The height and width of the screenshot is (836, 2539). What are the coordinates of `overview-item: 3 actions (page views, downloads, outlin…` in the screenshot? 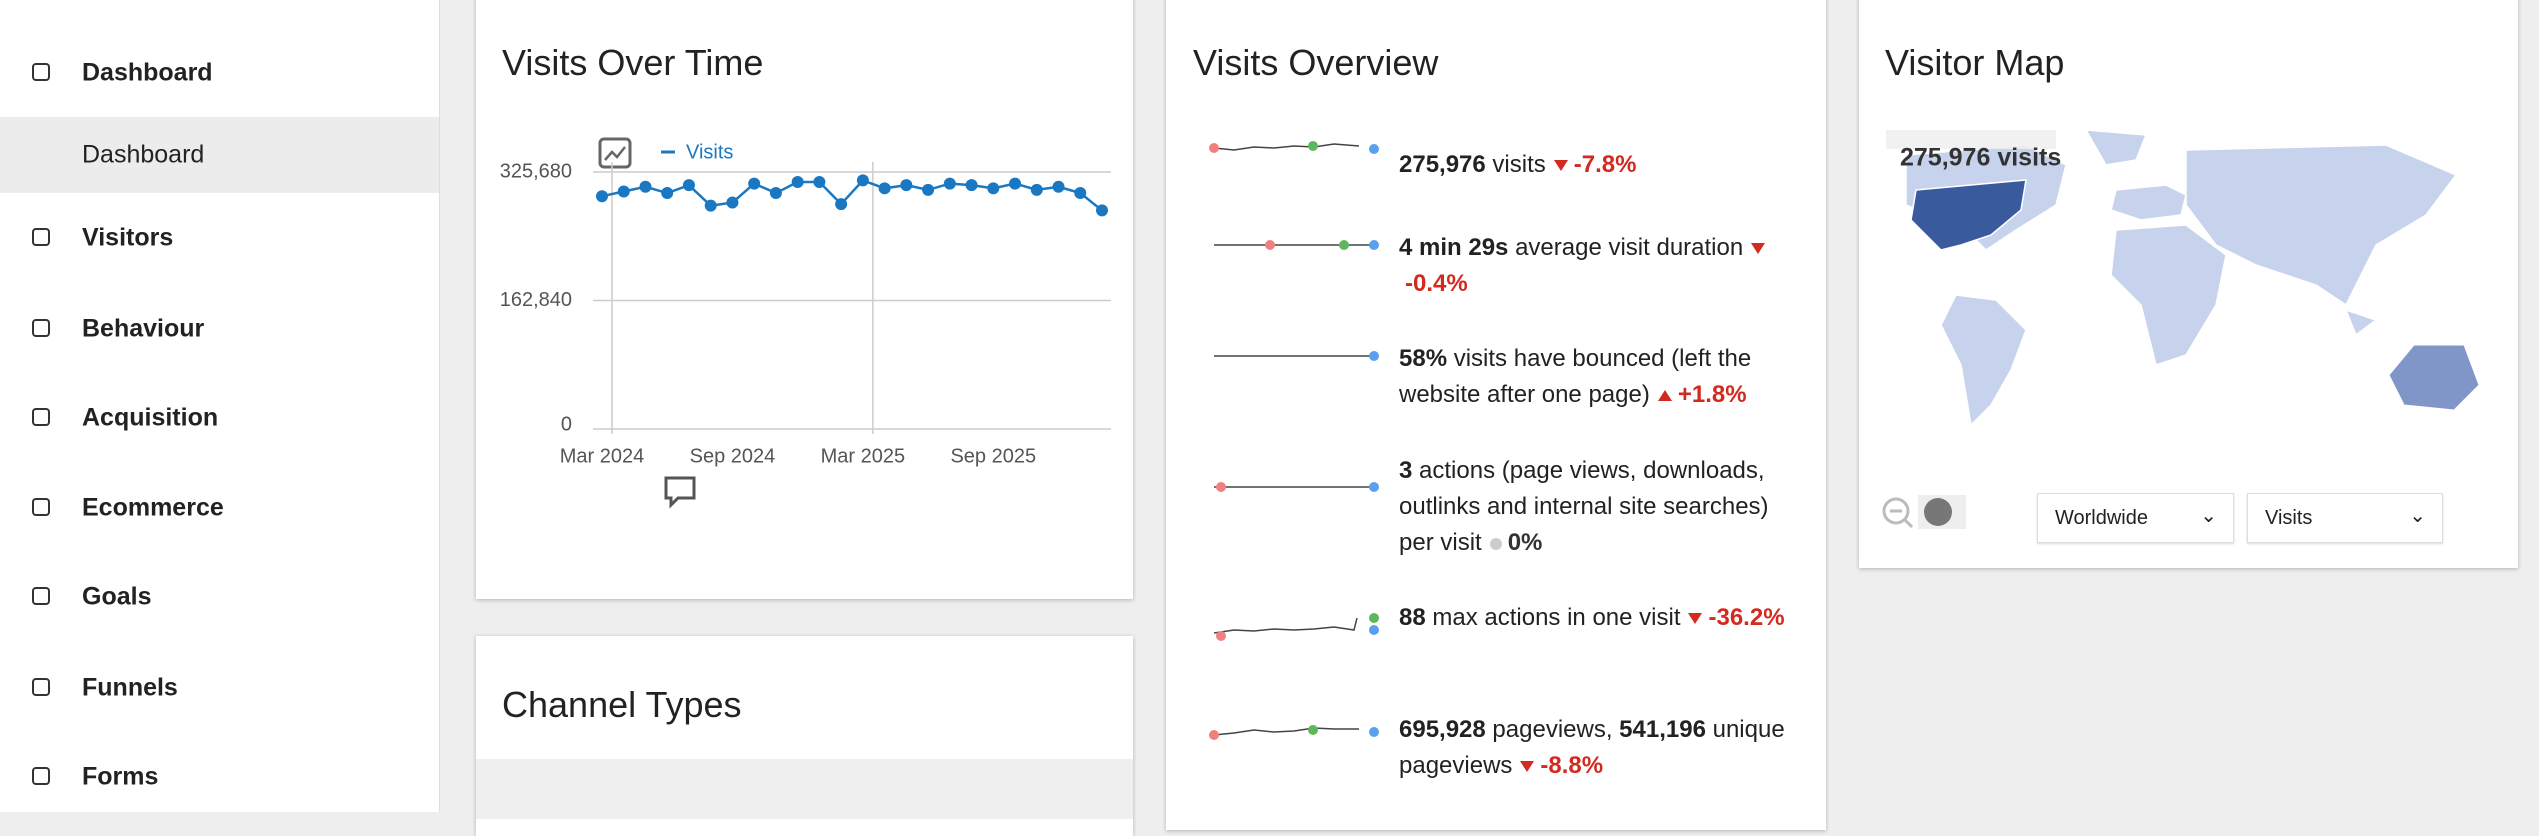 It's located at (1604, 507).